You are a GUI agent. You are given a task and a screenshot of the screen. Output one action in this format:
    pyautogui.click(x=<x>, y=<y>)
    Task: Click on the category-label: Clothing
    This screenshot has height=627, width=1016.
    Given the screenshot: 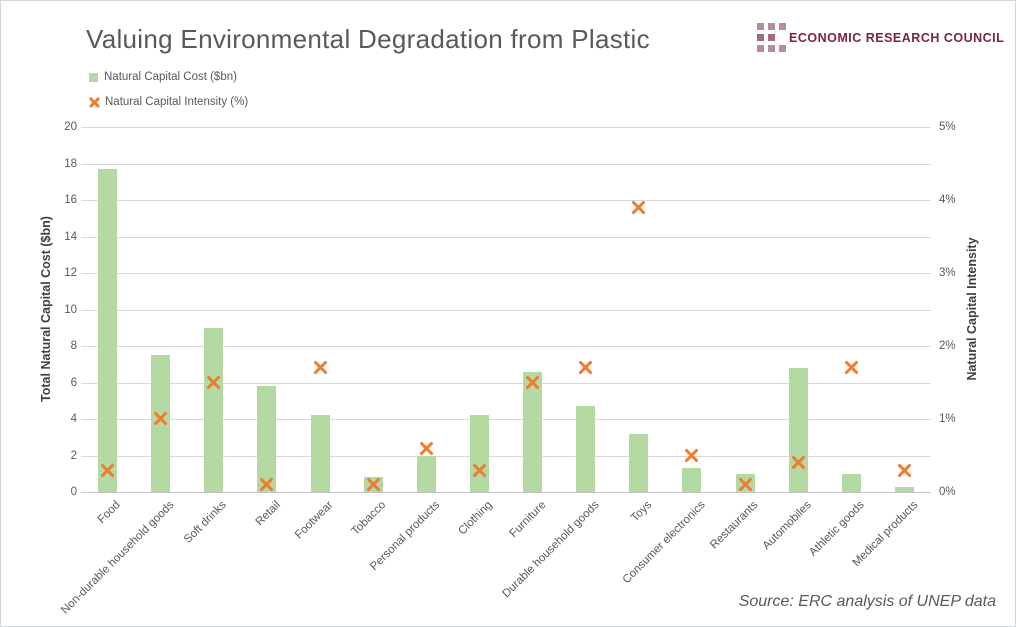 What is the action you would take?
    pyautogui.click(x=475, y=518)
    